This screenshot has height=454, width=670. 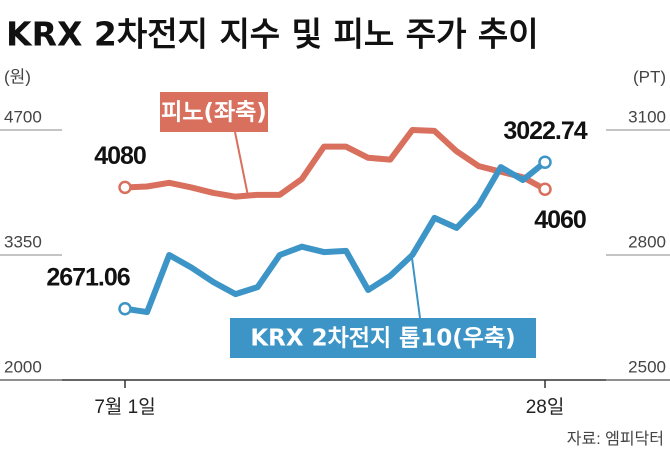 I want to click on y2-tick-label: 2800, so click(x=647, y=241).